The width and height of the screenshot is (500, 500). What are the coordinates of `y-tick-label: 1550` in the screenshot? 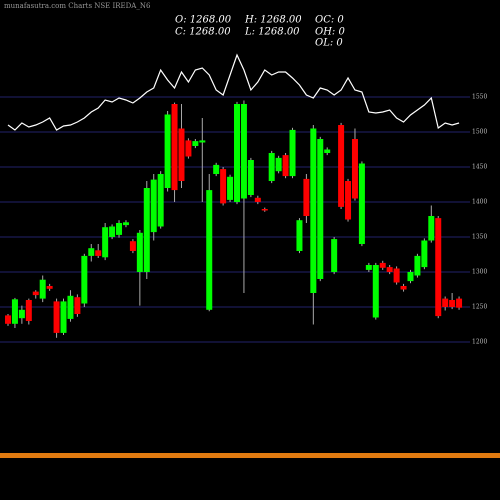 It's located at (479, 97).